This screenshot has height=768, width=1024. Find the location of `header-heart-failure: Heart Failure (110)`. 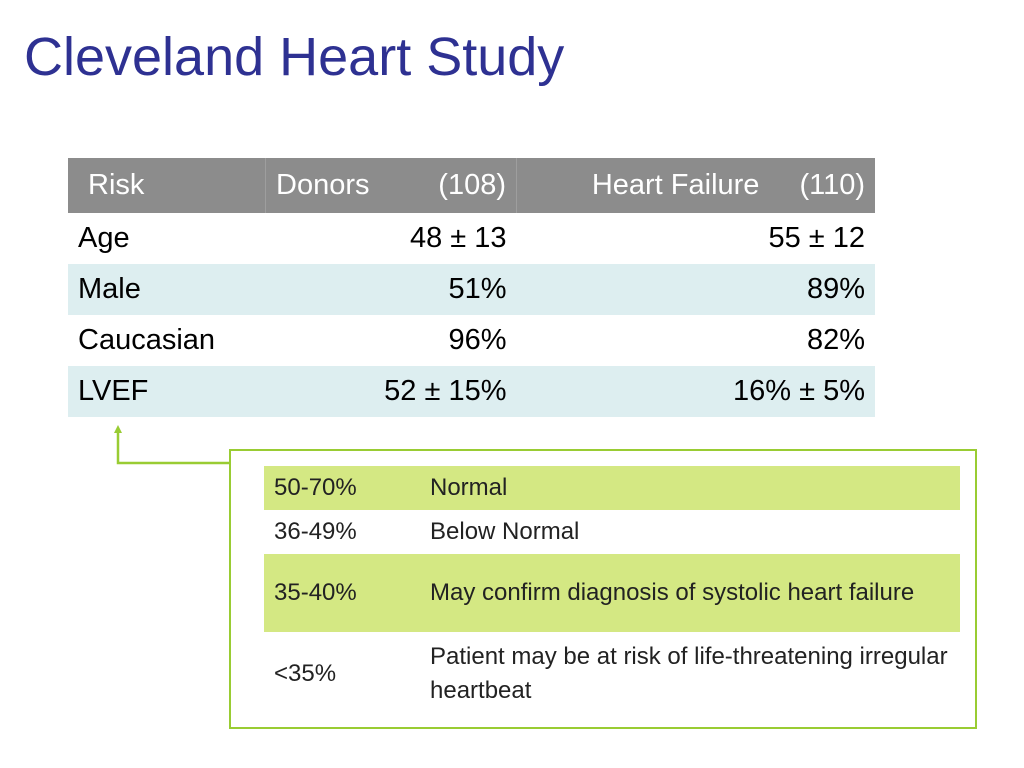

header-heart-failure: Heart Failure (110) is located at coordinates (695, 185).